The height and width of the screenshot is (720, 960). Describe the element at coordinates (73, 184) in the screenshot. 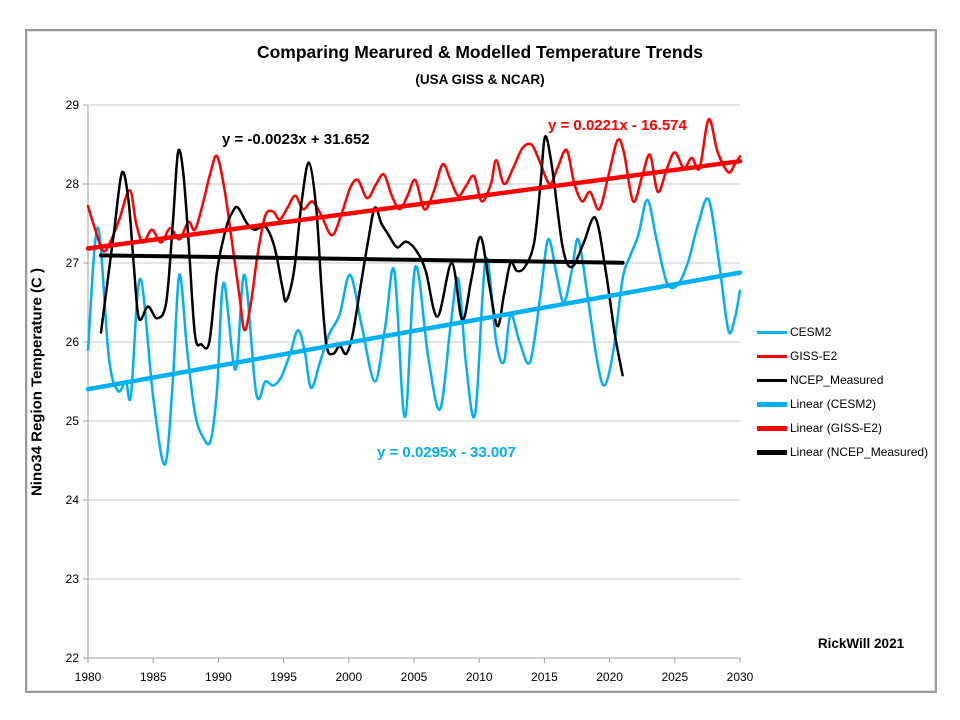

I see `y-tick-label: 28` at that location.